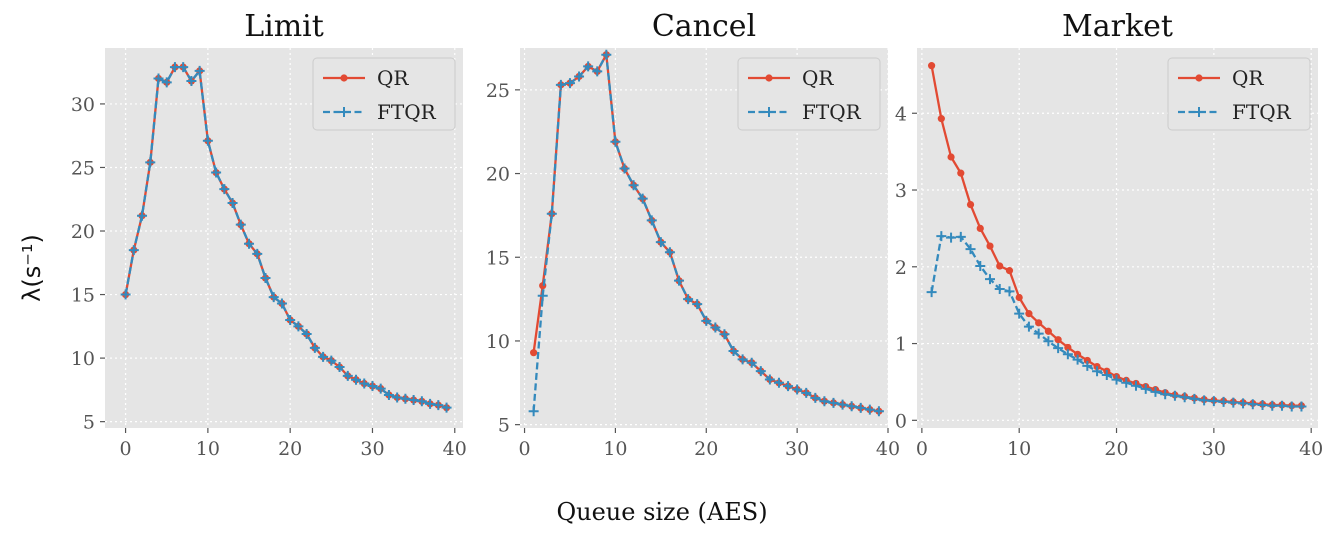 The height and width of the screenshot is (538, 1328). What do you see at coordinates (661, 512) in the screenshot?
I see `shared-xlabel: Queue size (AES)` at bounding box center [661, 512].